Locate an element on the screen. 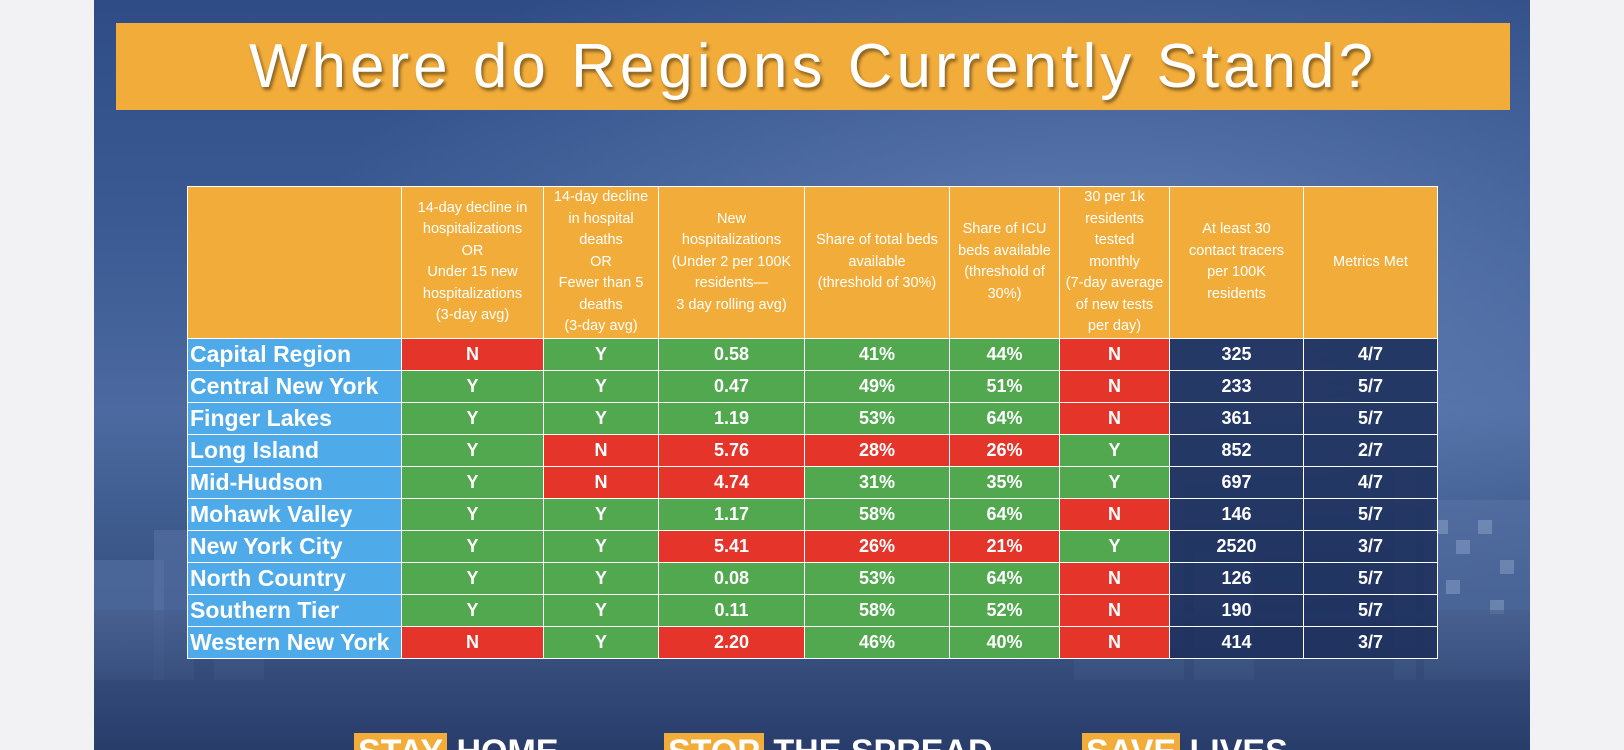  title-banner: Where do Regions Currently Stand? is located at coordinates (813, 66).